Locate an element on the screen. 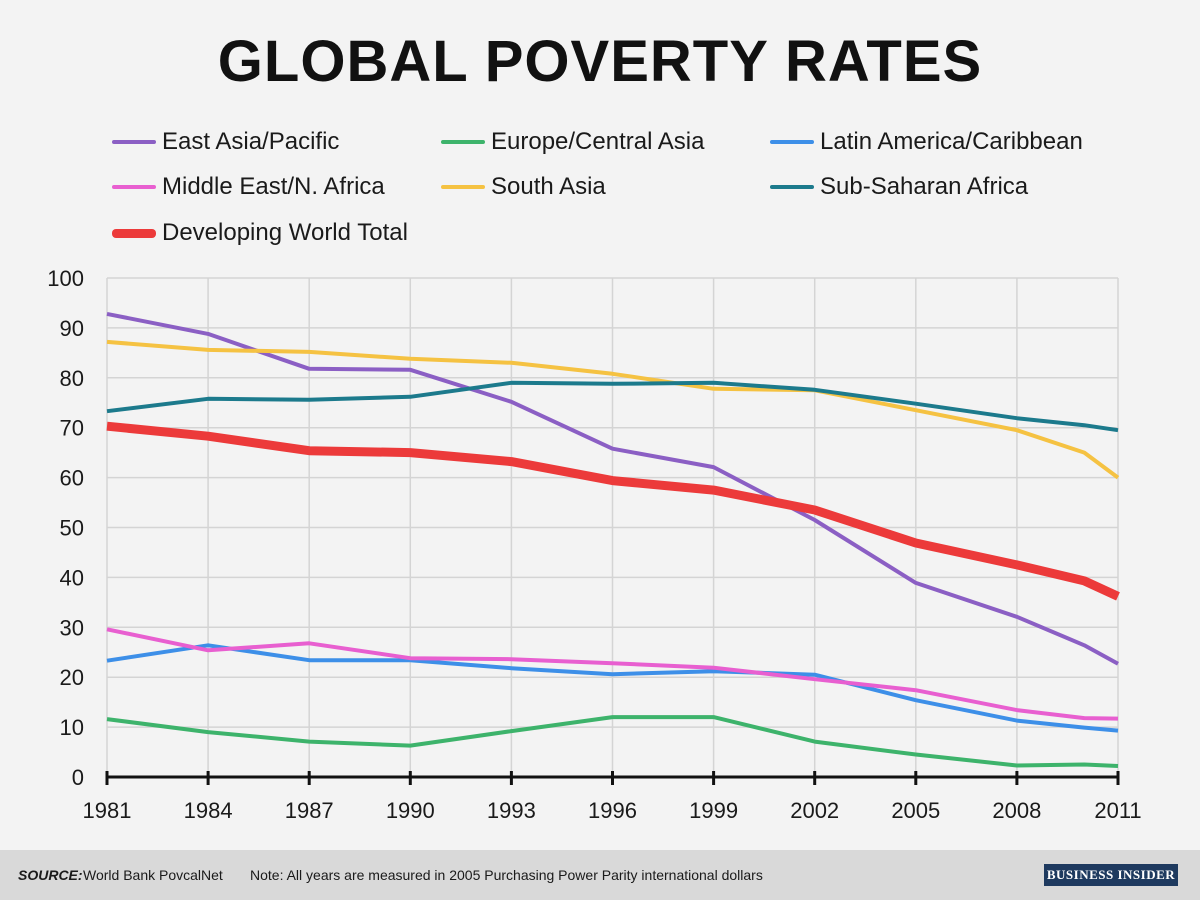  chart-title: GLOBAL POVERTY RATES is located at coordinates (600, 61).